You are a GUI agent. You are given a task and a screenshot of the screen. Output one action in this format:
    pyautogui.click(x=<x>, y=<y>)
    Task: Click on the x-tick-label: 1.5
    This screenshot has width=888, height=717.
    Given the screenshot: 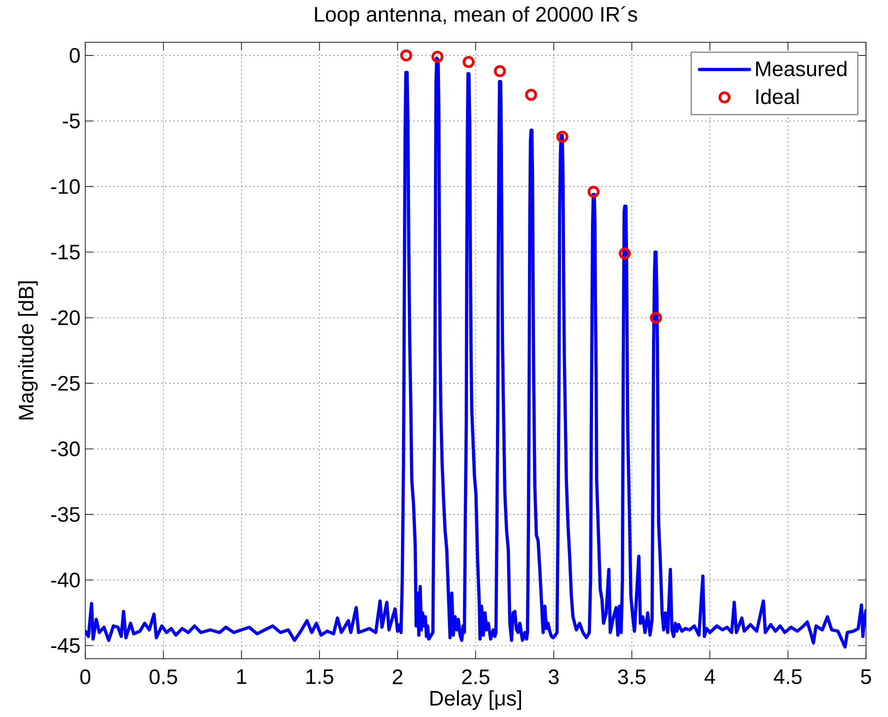 What is the action you would take?
    pyautogui.click(x=320, y=676)
    